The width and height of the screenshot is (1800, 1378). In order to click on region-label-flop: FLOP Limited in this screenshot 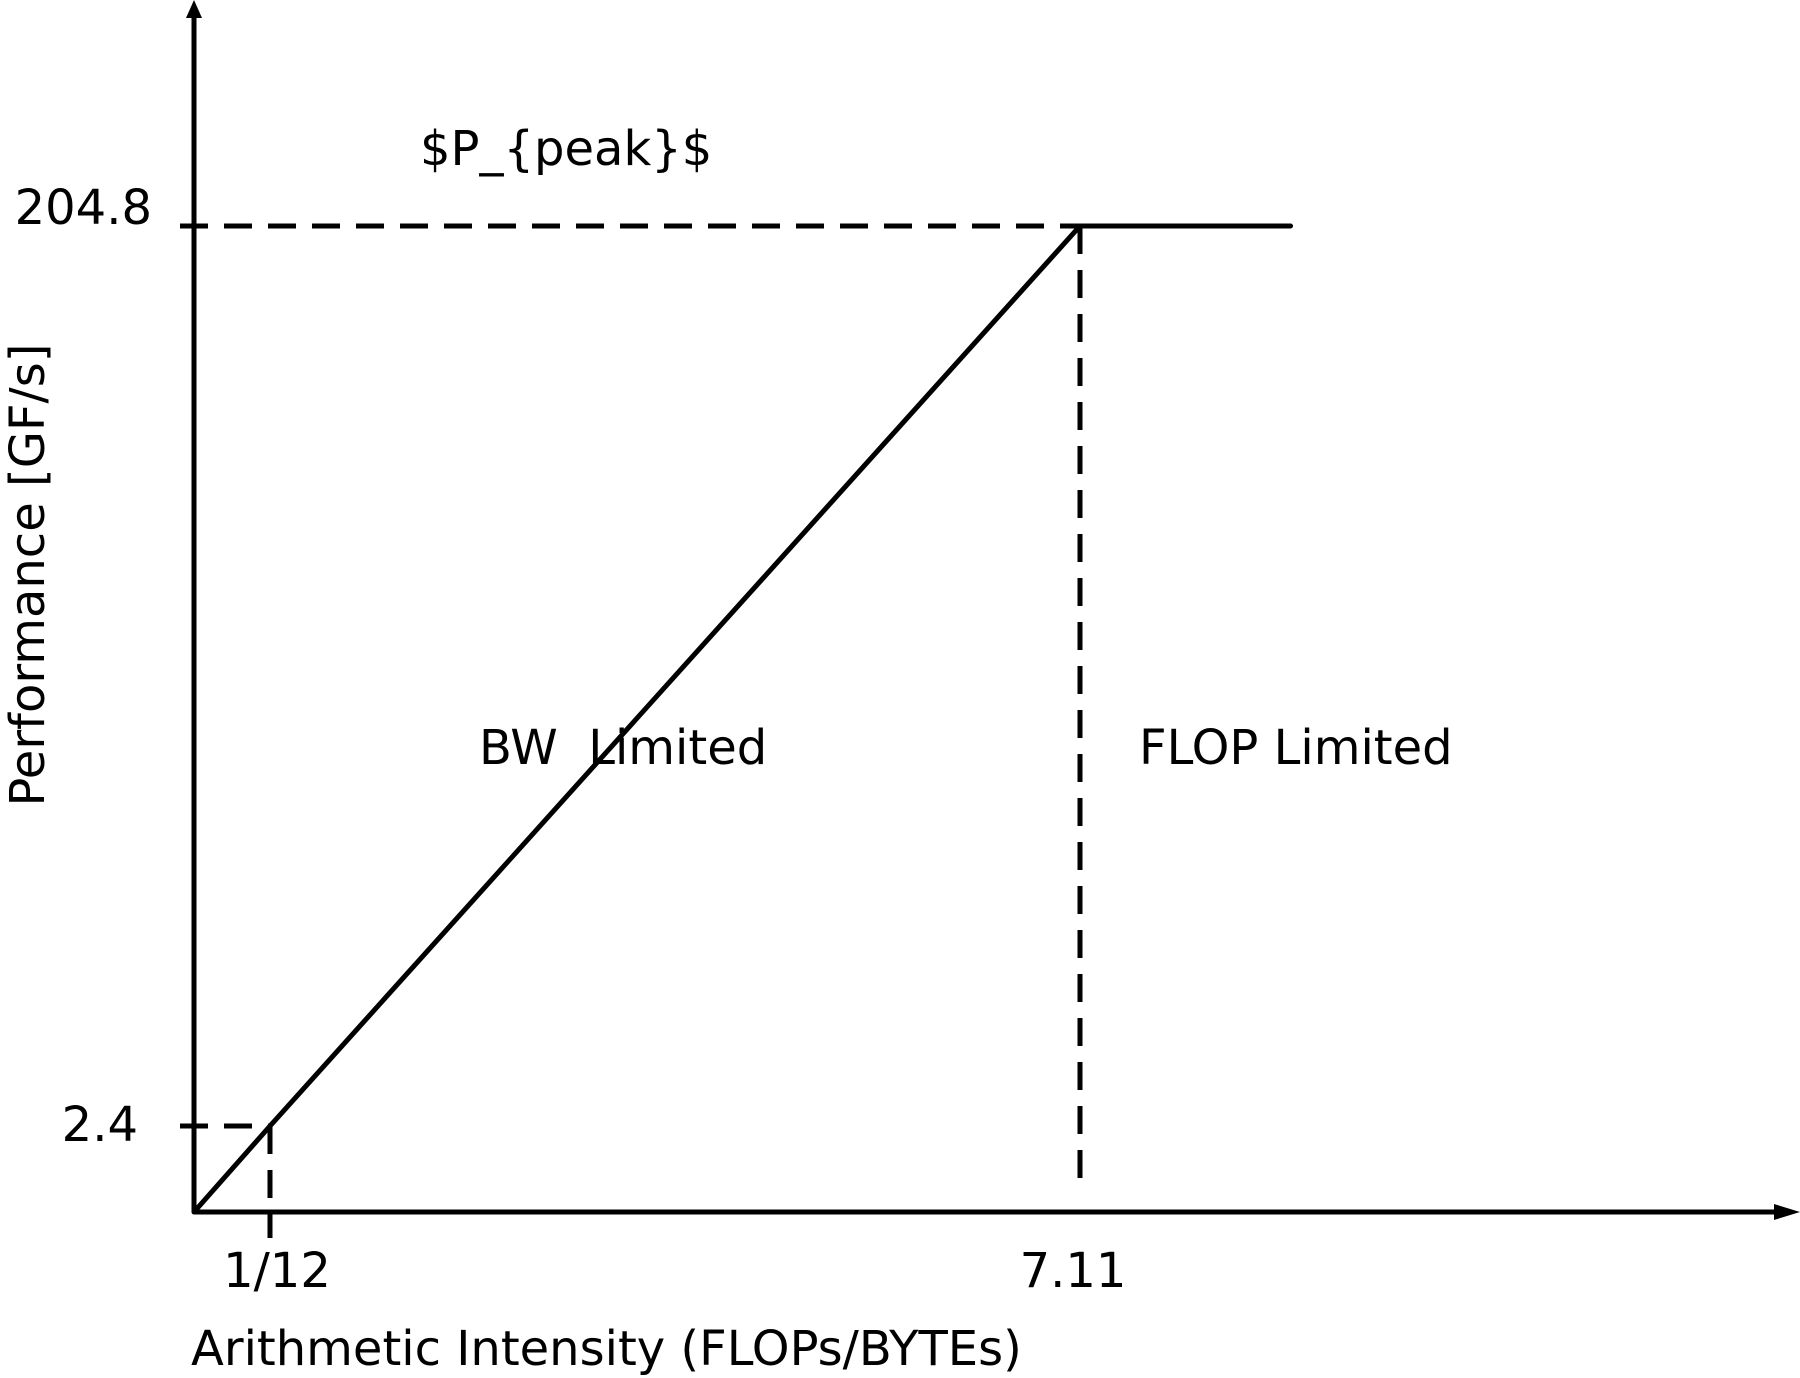, I will do `click(1296, 748)`.